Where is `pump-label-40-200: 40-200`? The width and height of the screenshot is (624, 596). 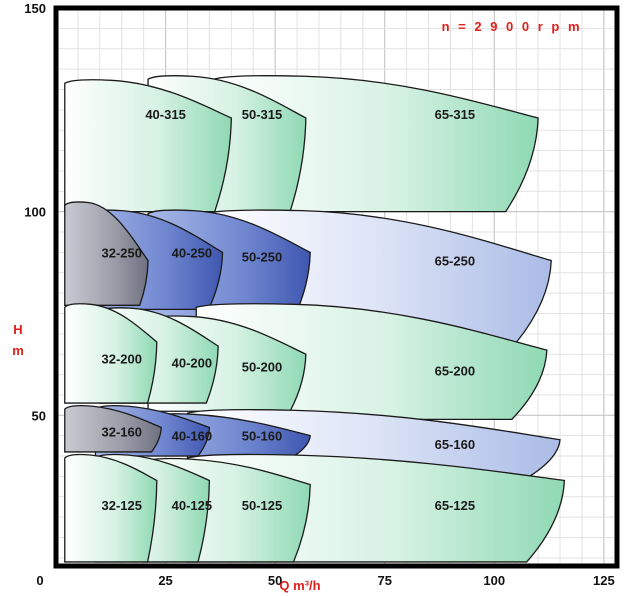
pump-label-40-200: 40-200 is located at coordinates (192, 362).